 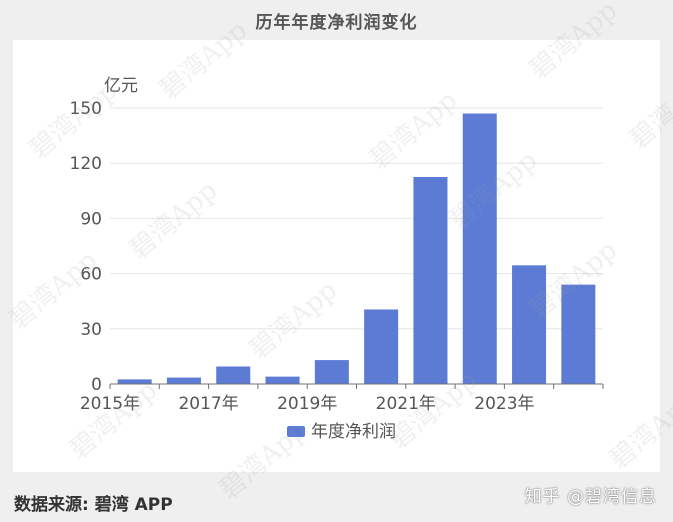 What do you see at coordinates (121, 86) in the screenshot?
I see `y-axis-unit-label: 亿元` at bounding box center [121, 86].